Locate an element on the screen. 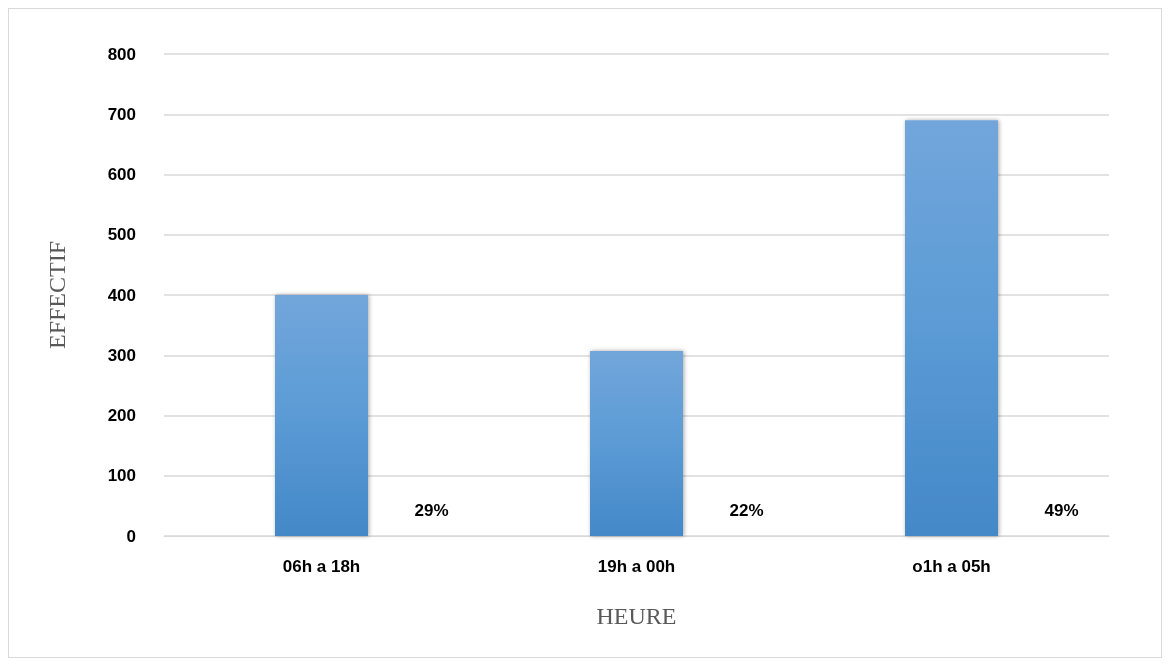  y-tick-label: 500 is located at coordinates (121, 235).